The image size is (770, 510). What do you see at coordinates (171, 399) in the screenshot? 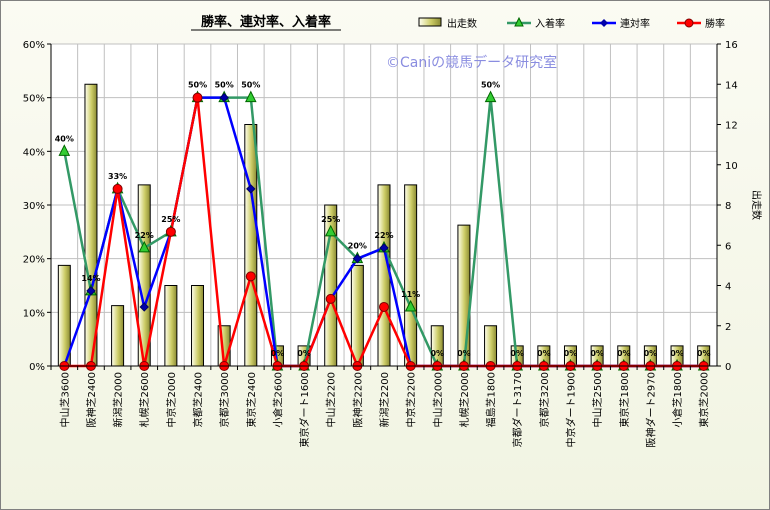
I see `x-tick-label: 中京芝2000` at bounding box center [171, 399].